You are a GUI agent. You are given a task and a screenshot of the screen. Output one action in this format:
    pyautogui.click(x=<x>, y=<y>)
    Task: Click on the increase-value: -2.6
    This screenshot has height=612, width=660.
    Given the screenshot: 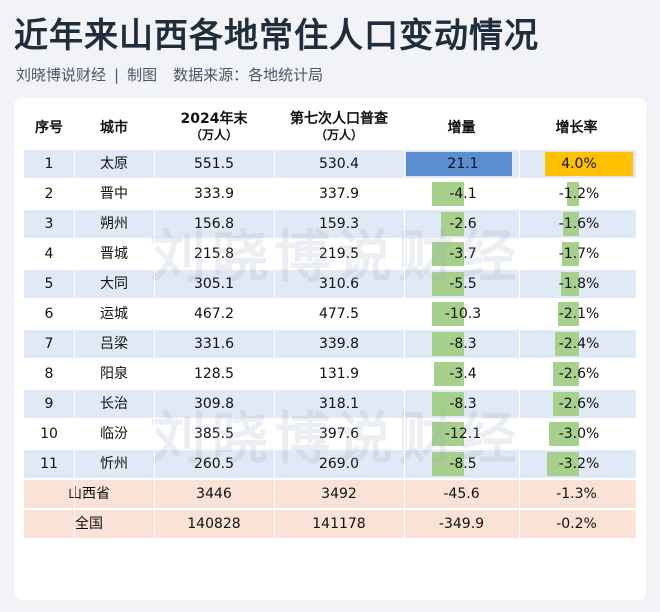 What is the action you would take?
    pyautogui.click(x=463, y=224)
    